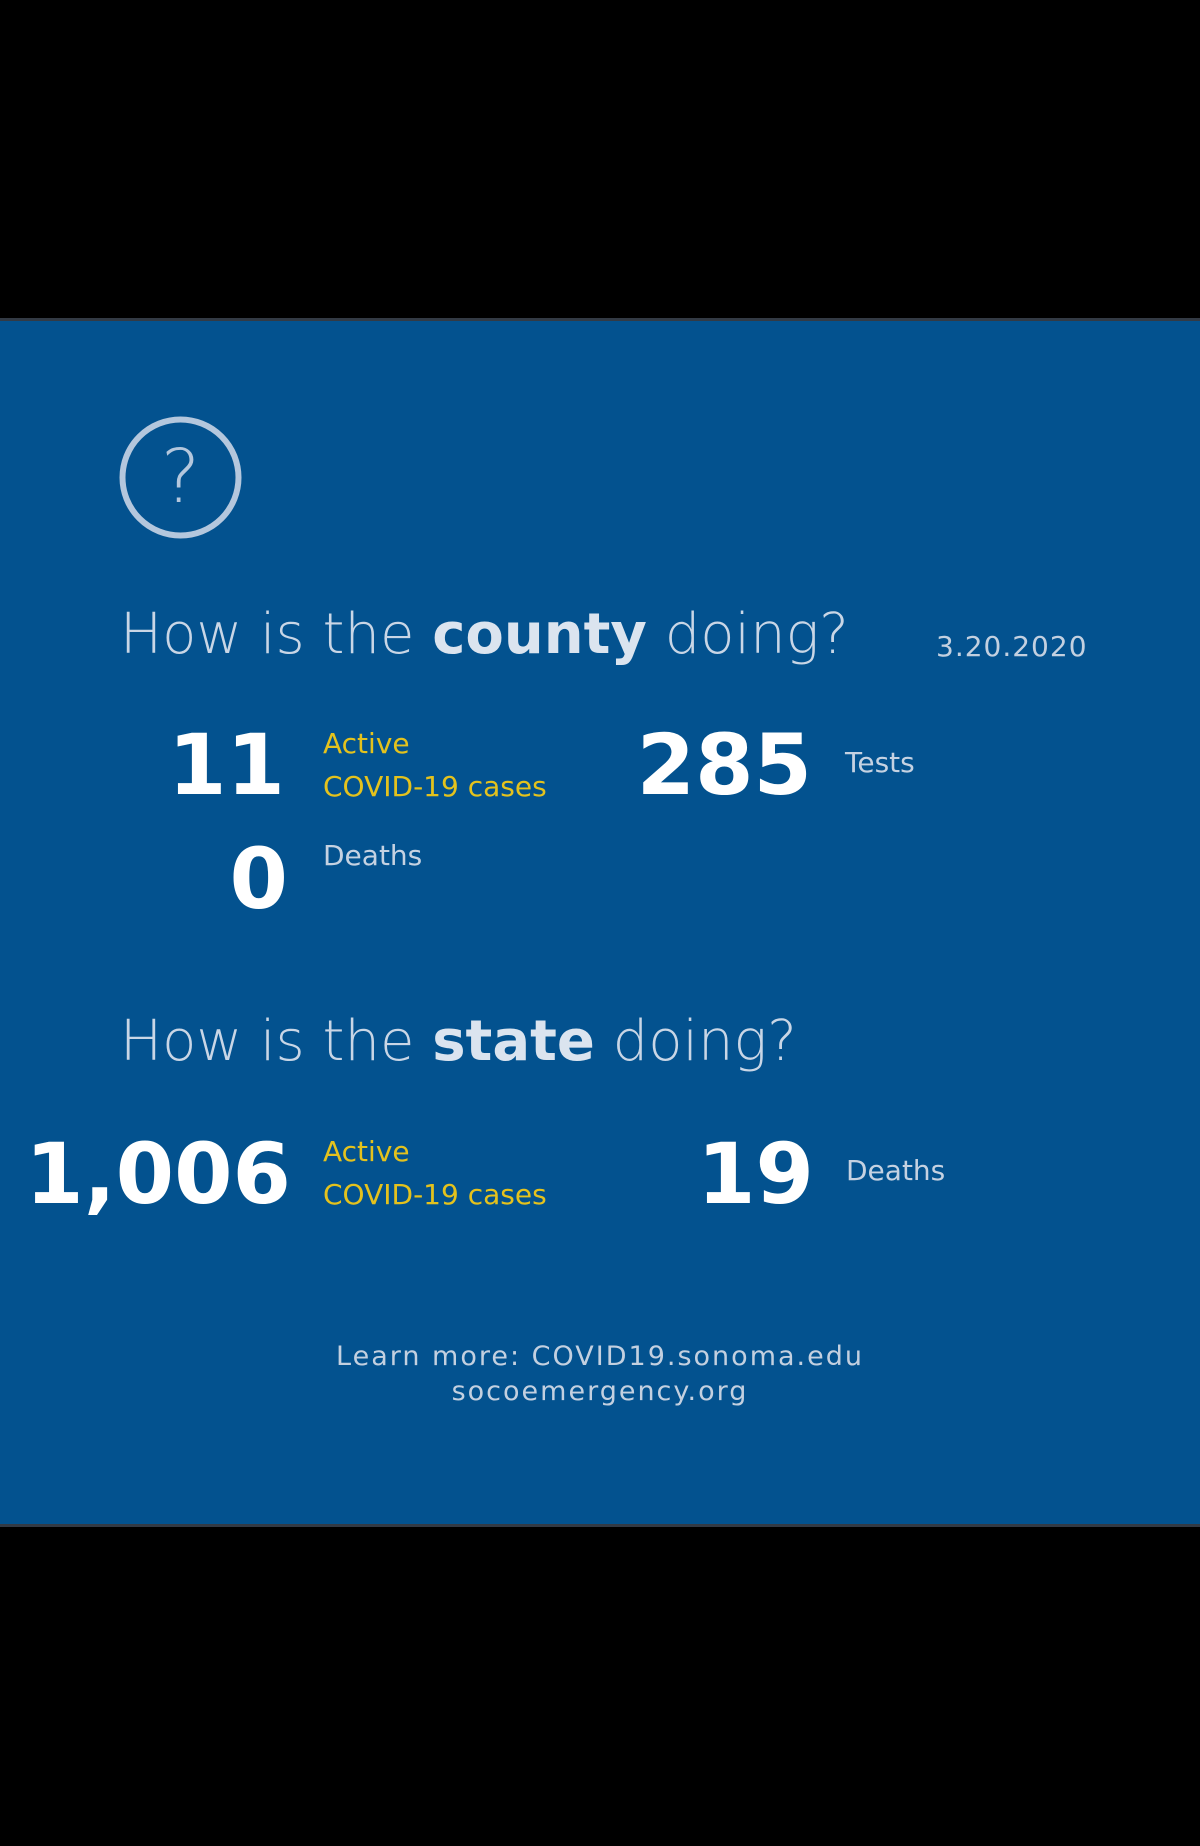 The height and width of the screenshot is (1846, 1200). Describe the element at coordinates (1012, 646) in the screenshot. I see `report-date: 3.20.2020` at that location.